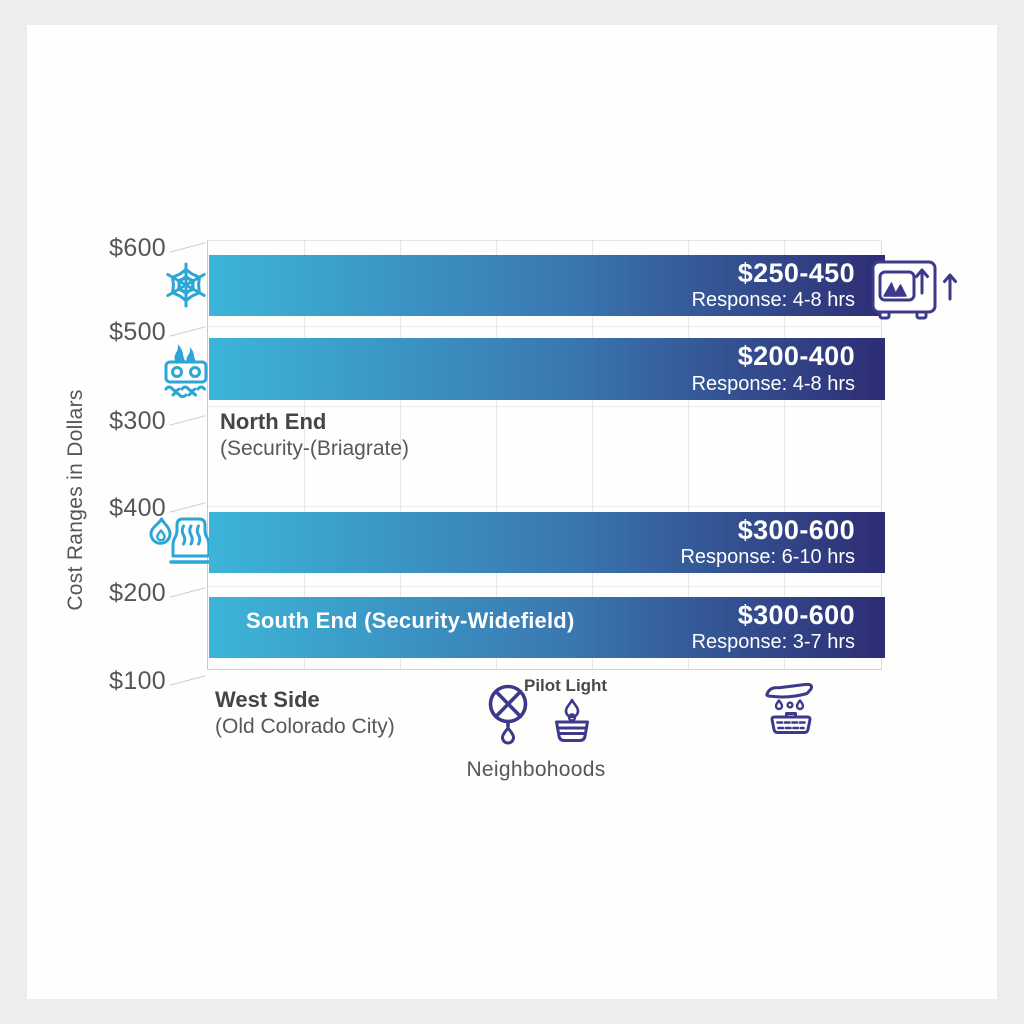  Describe the element at coordinates (536, 769) in the screenshot. I see `x-axis-title: Neighbohoods` at that location.